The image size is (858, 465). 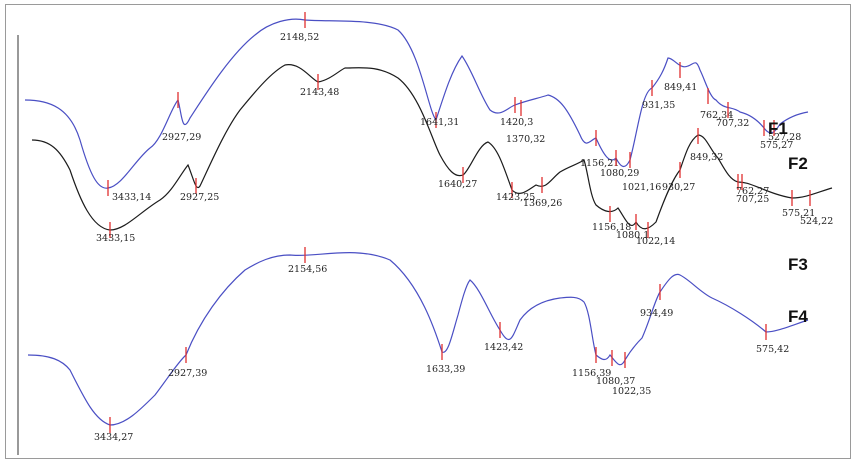 I want to click on series-label-f3: F3, so click(x=798, y=264).